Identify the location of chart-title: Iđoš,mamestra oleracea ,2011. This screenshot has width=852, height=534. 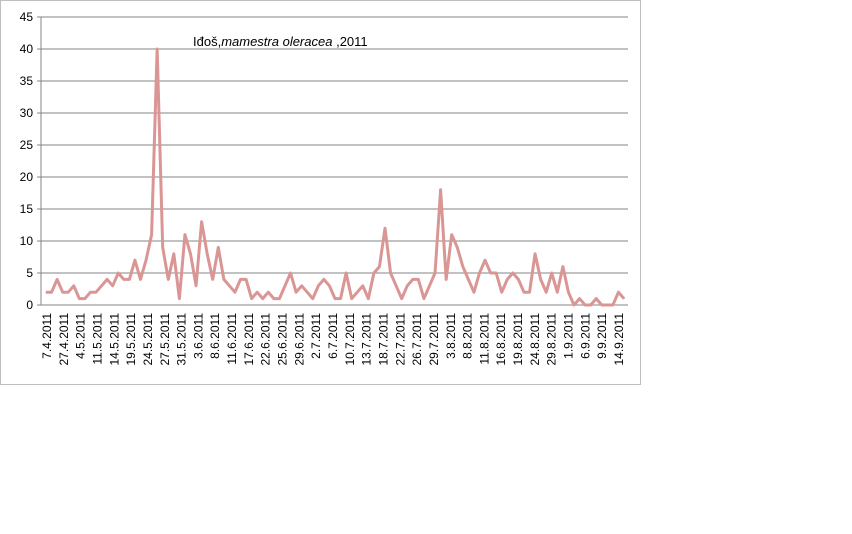
(280, 41).